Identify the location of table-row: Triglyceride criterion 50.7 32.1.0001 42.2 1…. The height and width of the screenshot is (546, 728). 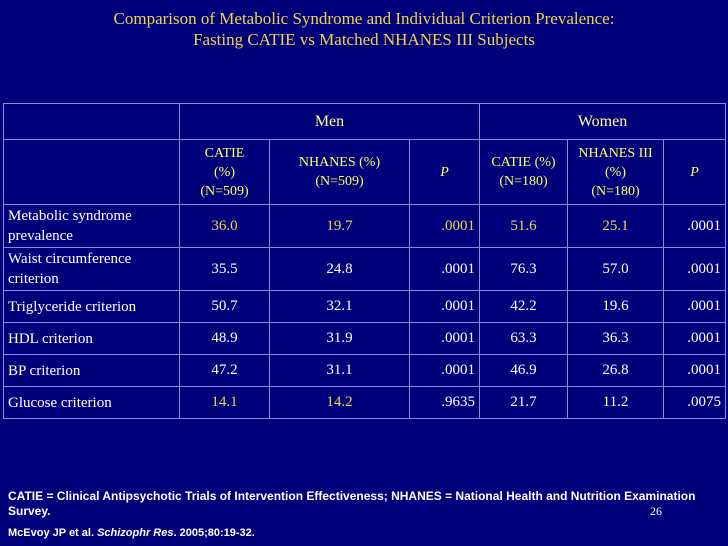
(365, 306).